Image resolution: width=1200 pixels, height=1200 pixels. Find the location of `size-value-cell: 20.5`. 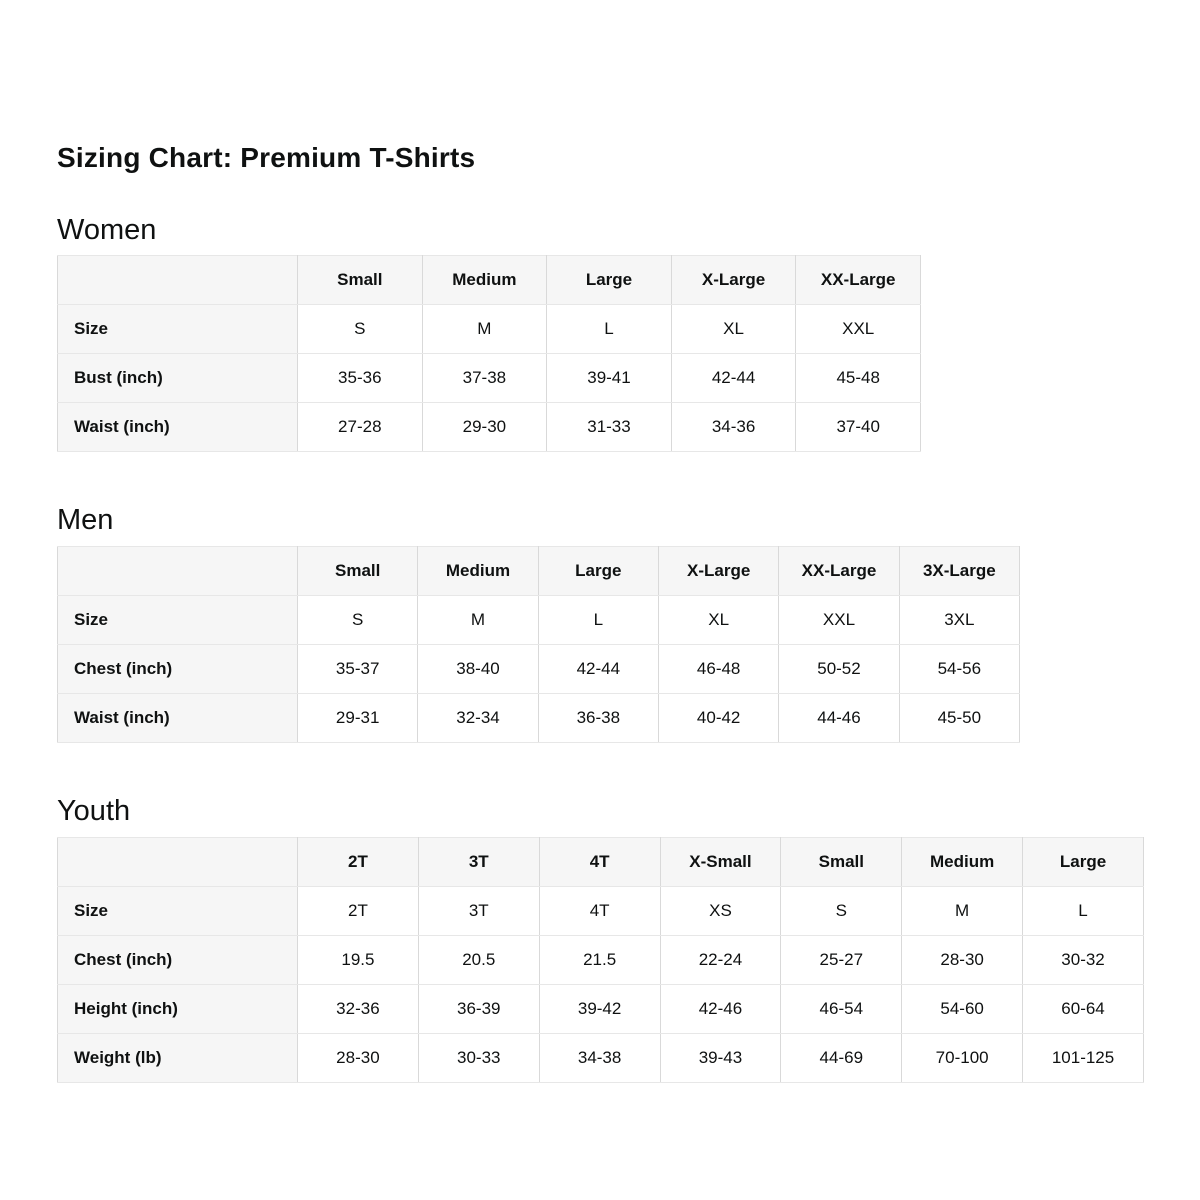

size-value-cell: 20.5 is located at coordinates (478, 960).